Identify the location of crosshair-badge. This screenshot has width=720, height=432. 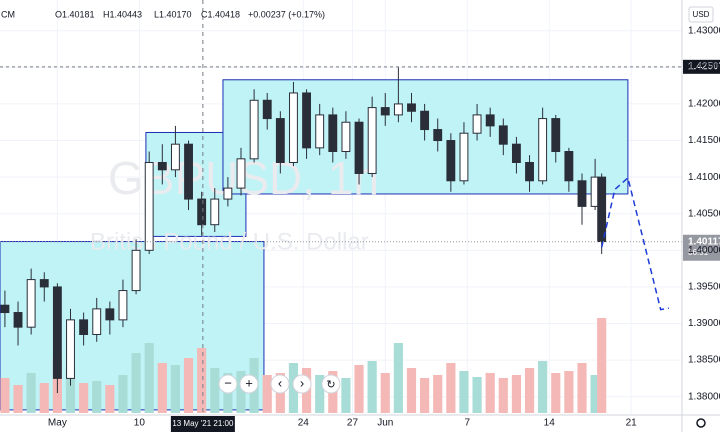
(202, 424).